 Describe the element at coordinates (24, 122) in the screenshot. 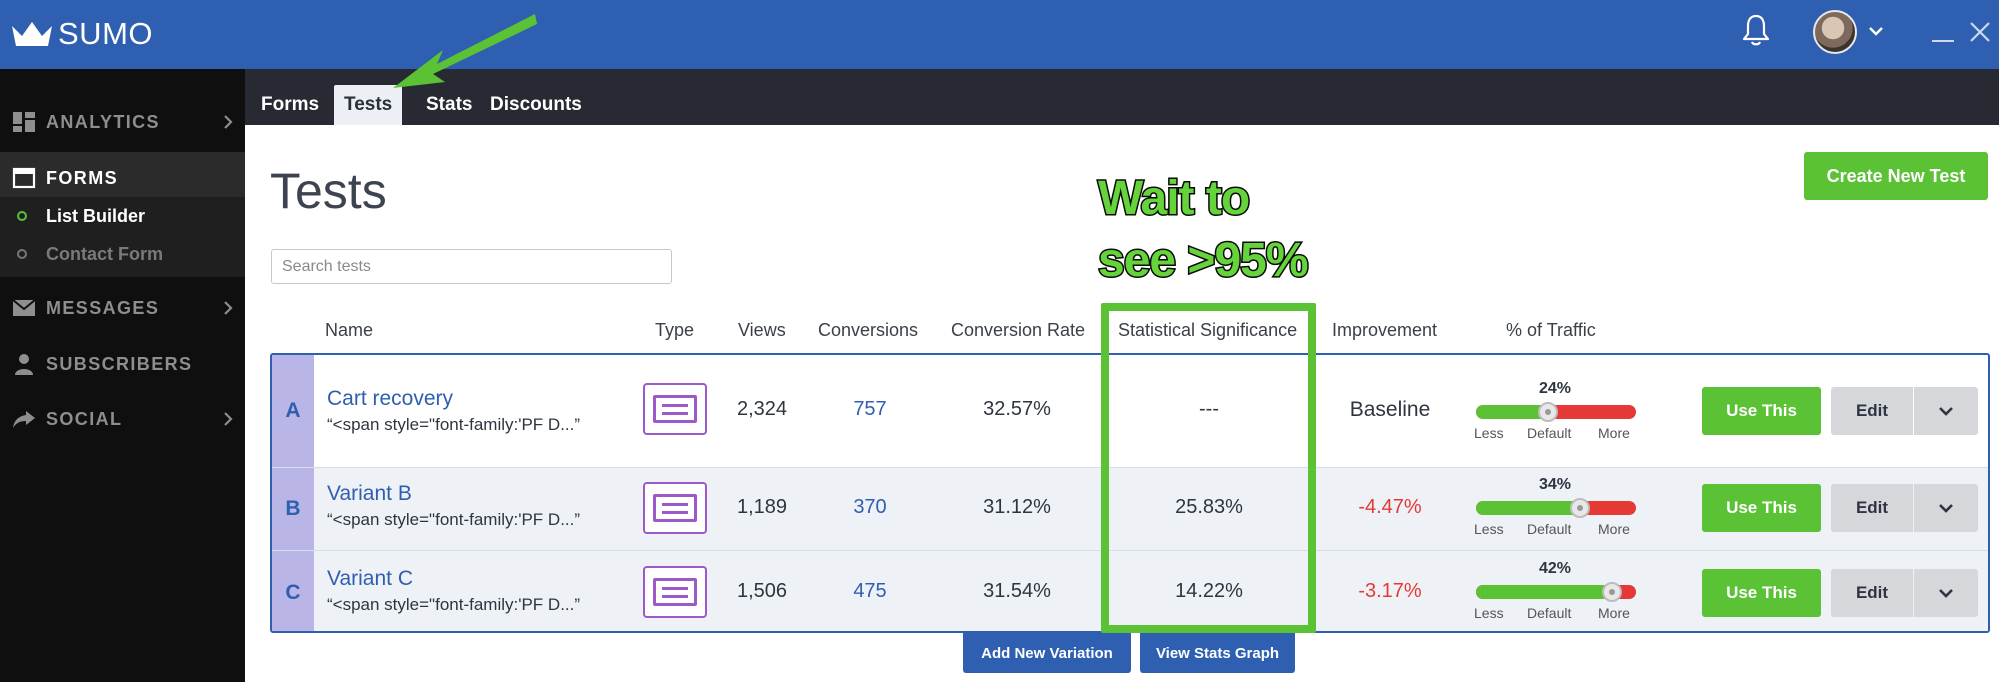

I see `grid-icon` at that location.